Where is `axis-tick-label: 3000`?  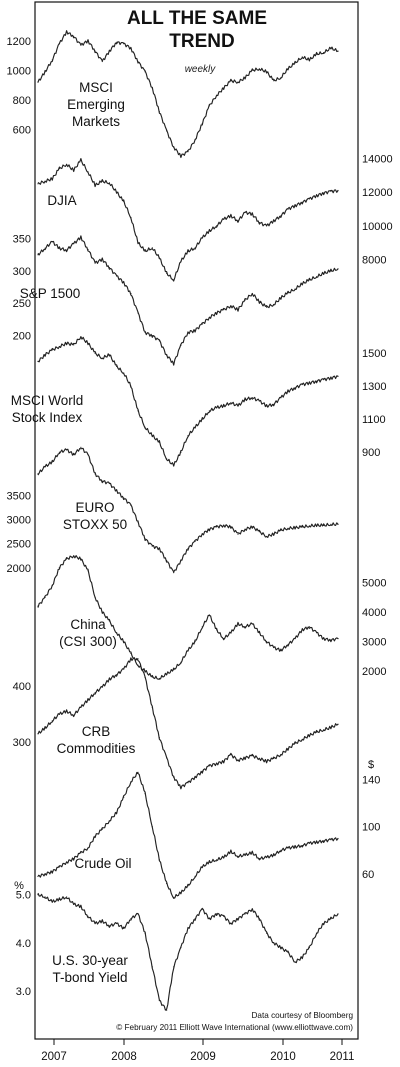 axis-tick-label: 3000 is located at coordinates (374, 643).